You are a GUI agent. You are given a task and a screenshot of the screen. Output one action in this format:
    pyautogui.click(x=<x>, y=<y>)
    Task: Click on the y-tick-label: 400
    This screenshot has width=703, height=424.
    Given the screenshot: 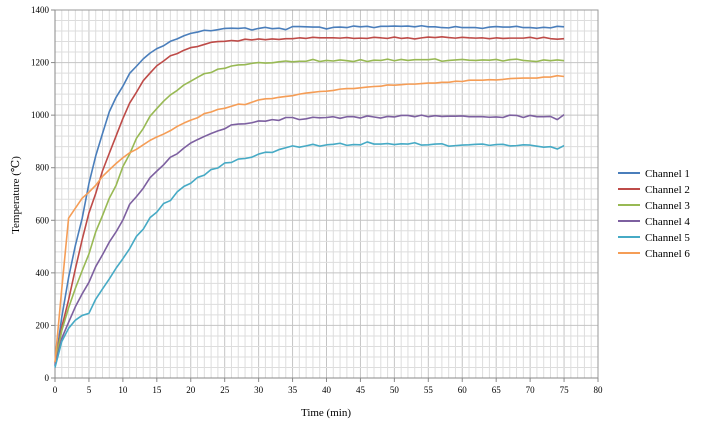 What is the action you would take?
    pyautogui.click(x=43, y=273)
    